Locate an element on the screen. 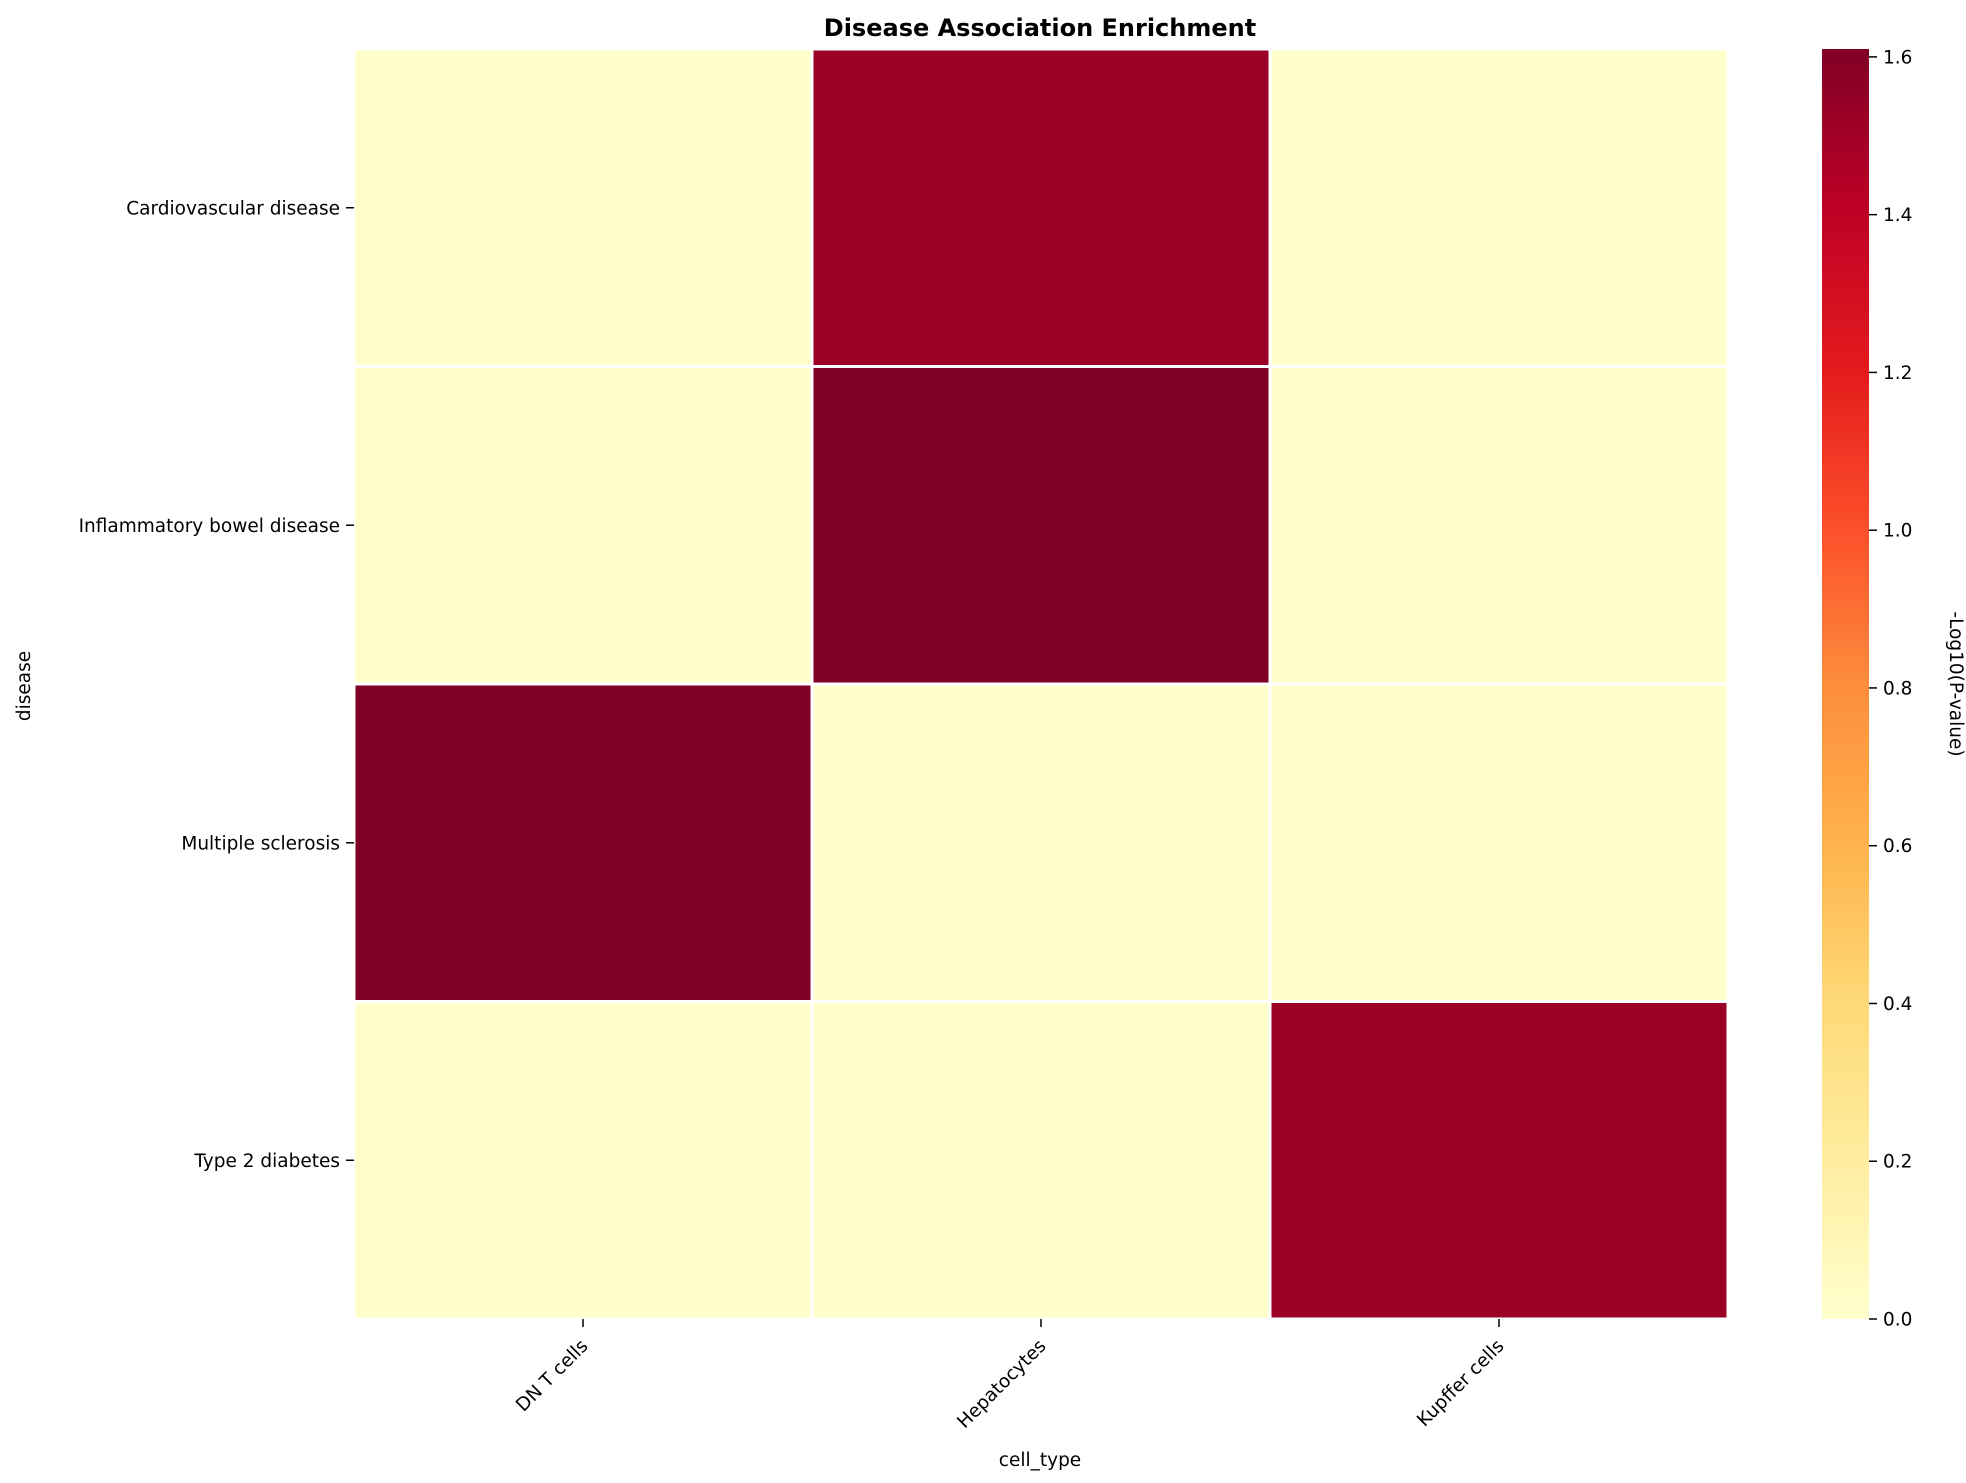 The width and height of the screenshot is (1966, 1483). colorbar-gradient is located at coordinates (1845, 684).